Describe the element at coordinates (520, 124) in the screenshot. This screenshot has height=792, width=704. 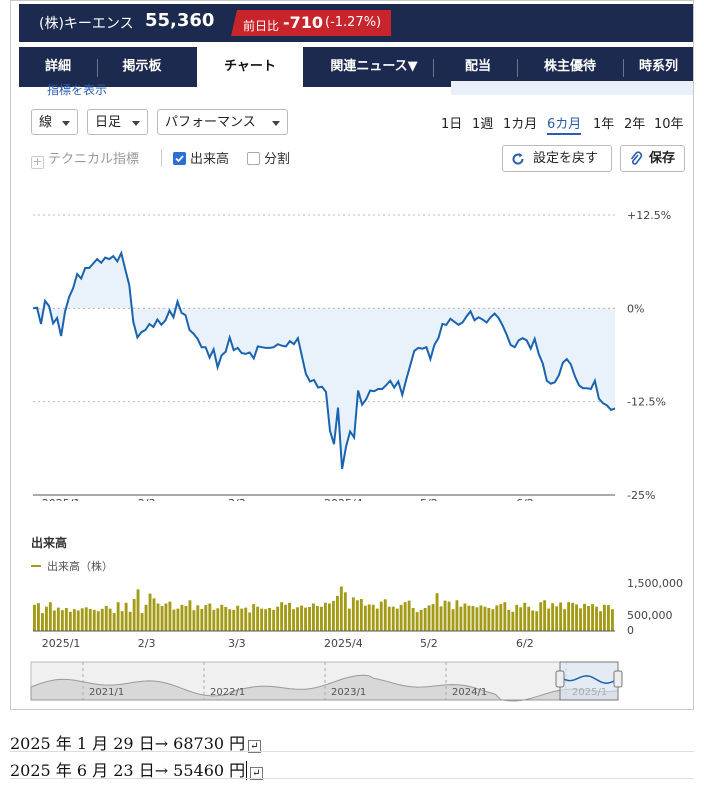
I see `range-1m: 1カ月` at that location.